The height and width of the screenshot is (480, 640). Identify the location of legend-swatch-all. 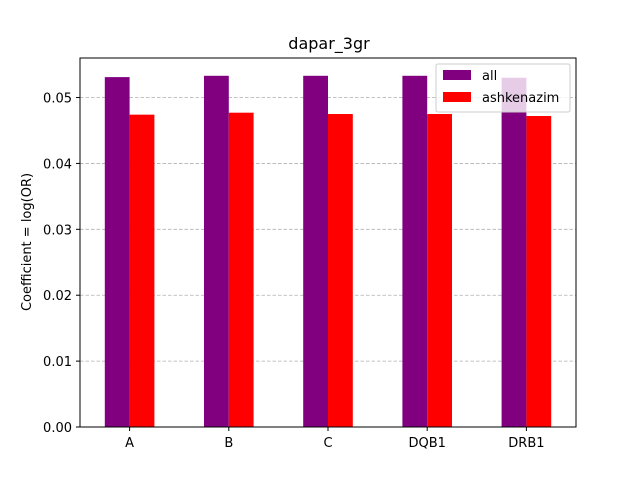
(457, 75).